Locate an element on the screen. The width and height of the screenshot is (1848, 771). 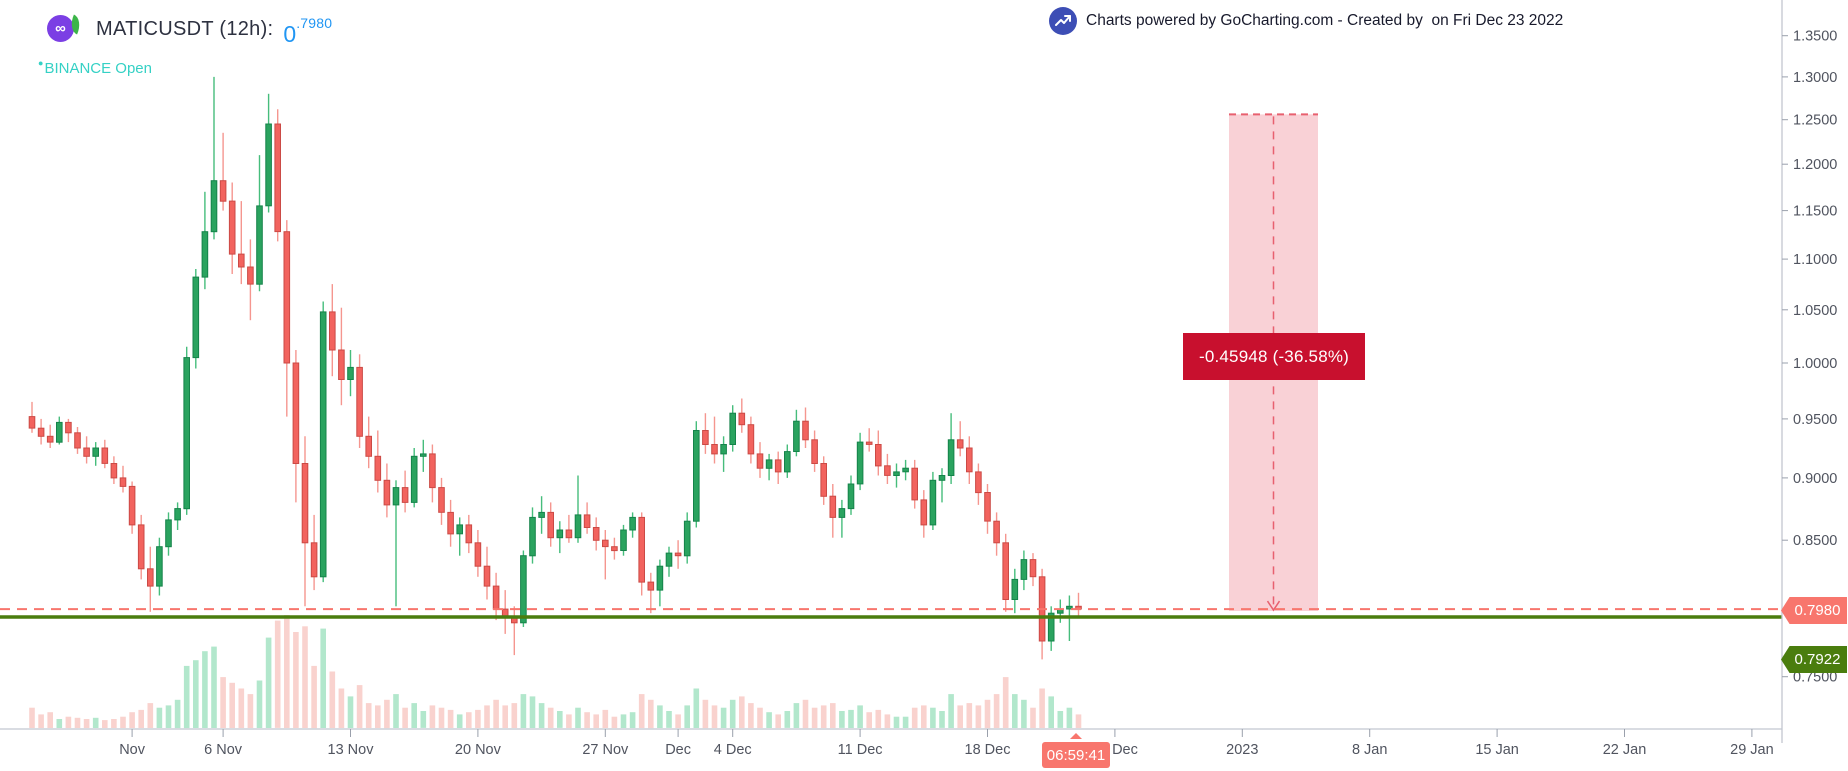
x-axis-label: 4 Dec is located at coordinates (733, 750).